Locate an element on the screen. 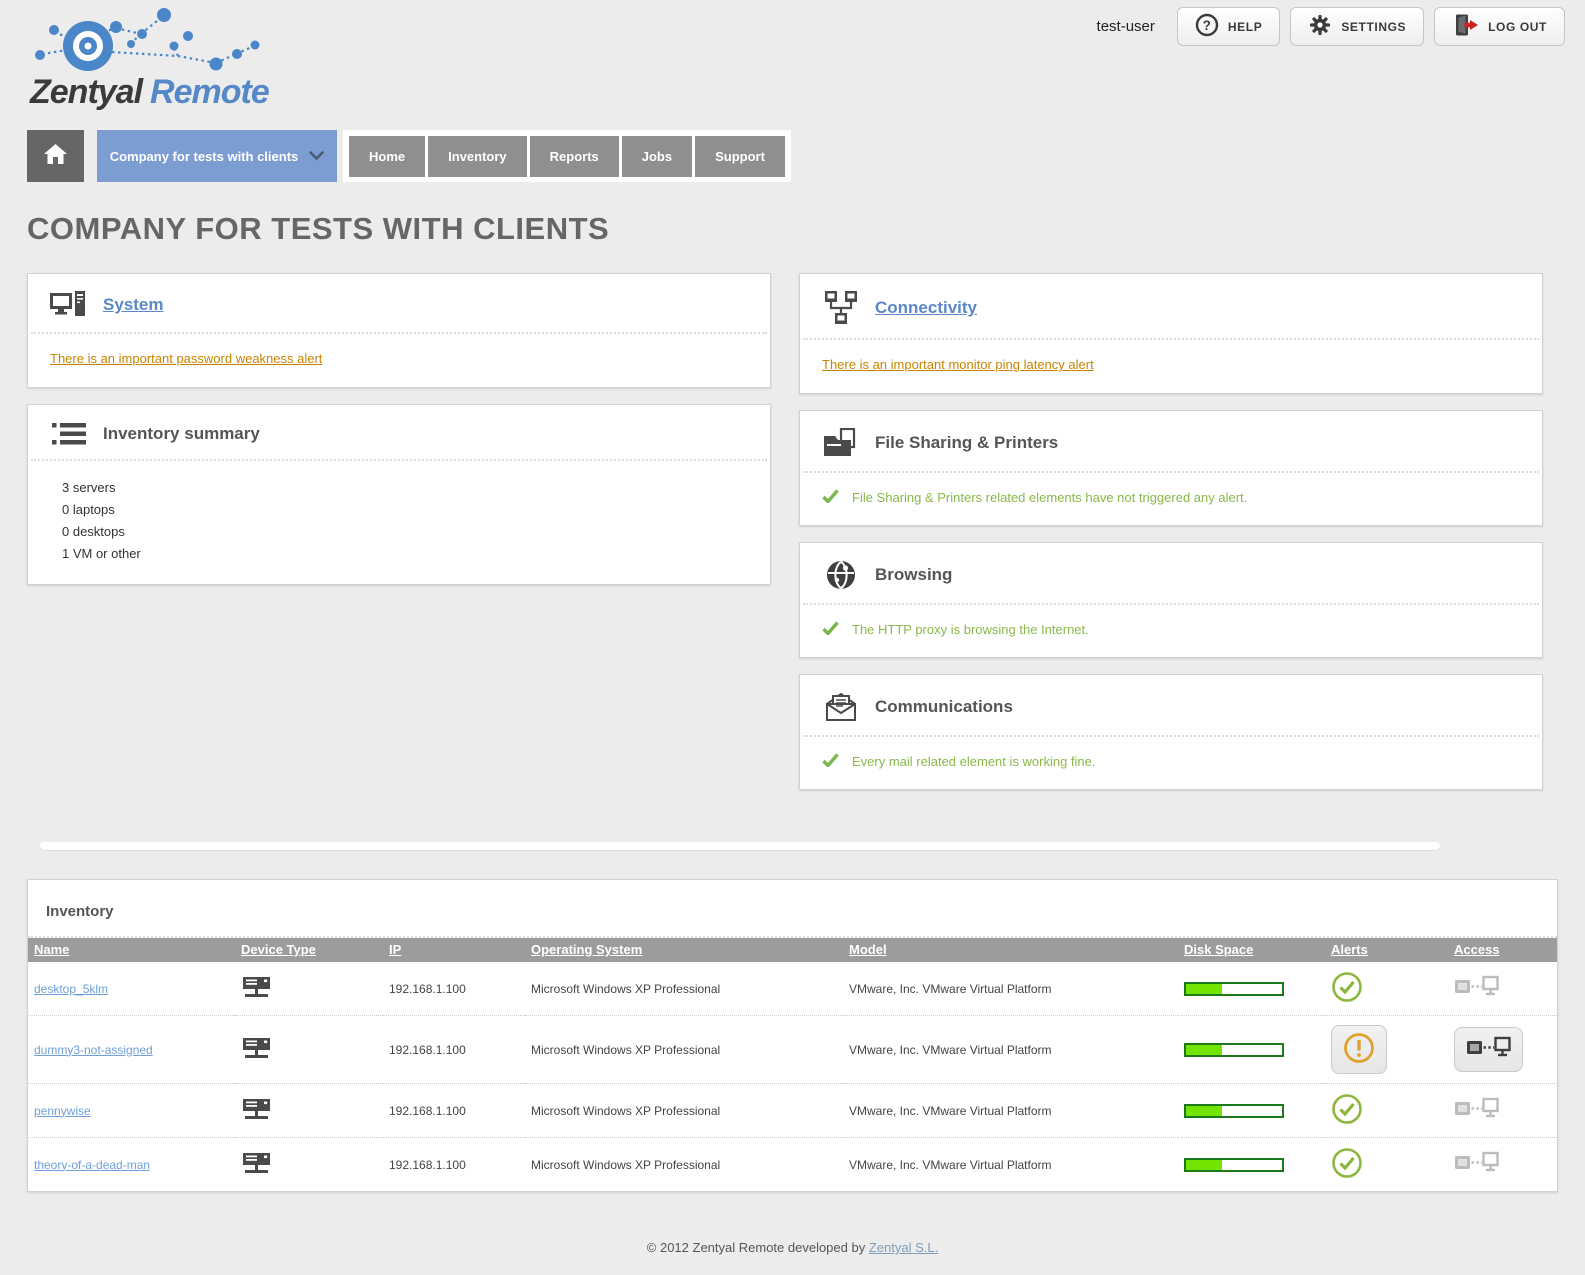 The image size is (1585, 1275). home-button is located at coordinates (55, 156).